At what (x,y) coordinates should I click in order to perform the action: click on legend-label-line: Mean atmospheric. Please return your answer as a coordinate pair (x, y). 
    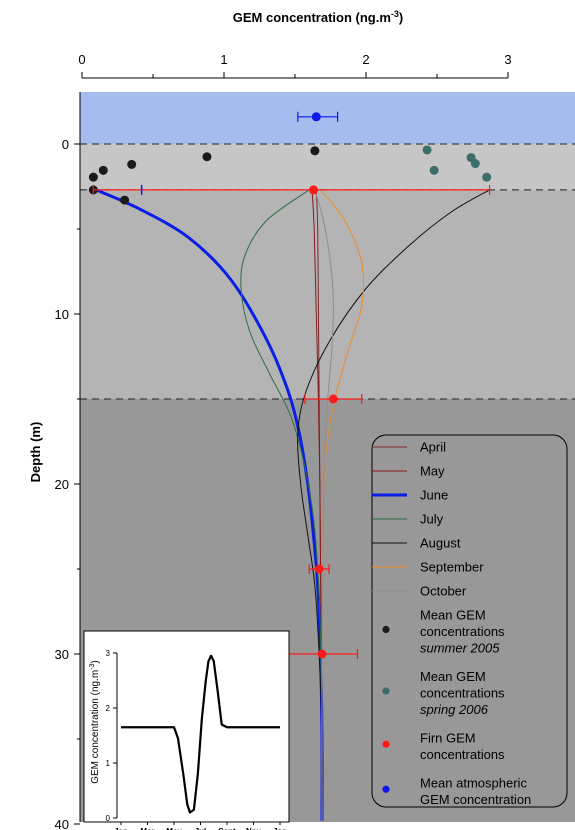
    Looking at the image, I should click on (473, 783).